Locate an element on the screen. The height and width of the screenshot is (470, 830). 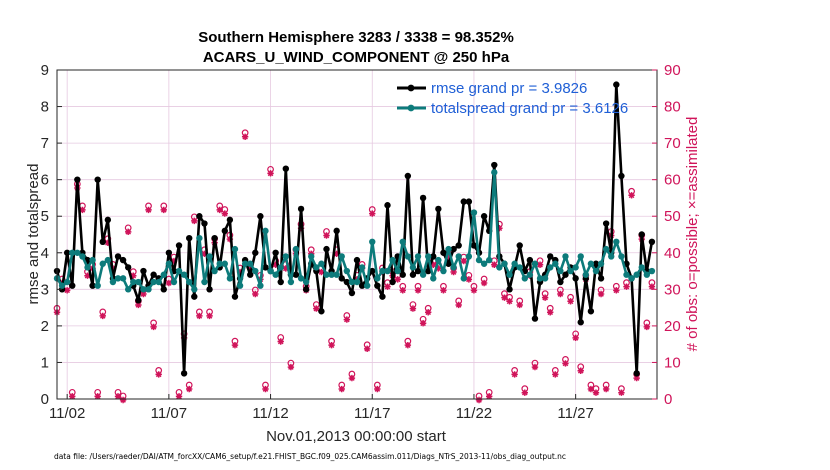
y-tick-label-right: 70 is located at coordinates (672, 143).